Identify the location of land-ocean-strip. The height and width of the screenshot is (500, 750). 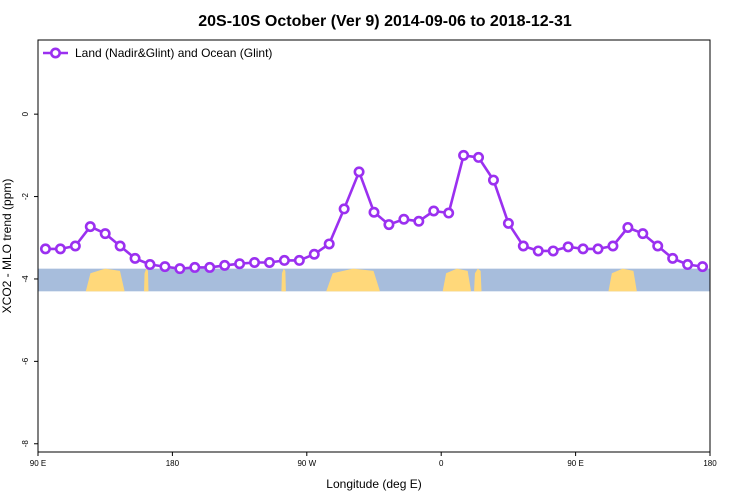
(374, 280).